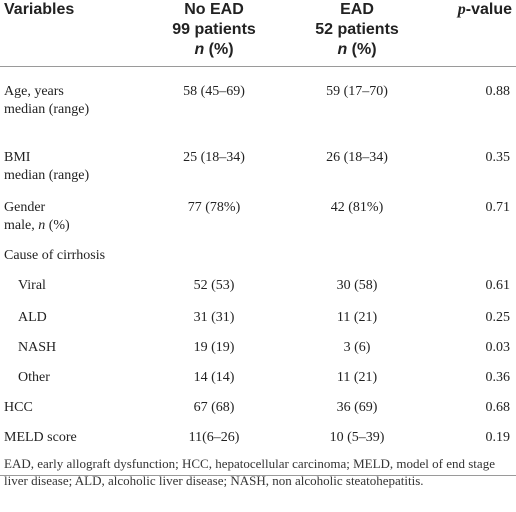 The width and height of the screenshot is (516, 512). What do you see at coordinates (214, 347) in the screenshot?
I see `cell-no-ead: 19 (19)` at bounding box center [214, 347].